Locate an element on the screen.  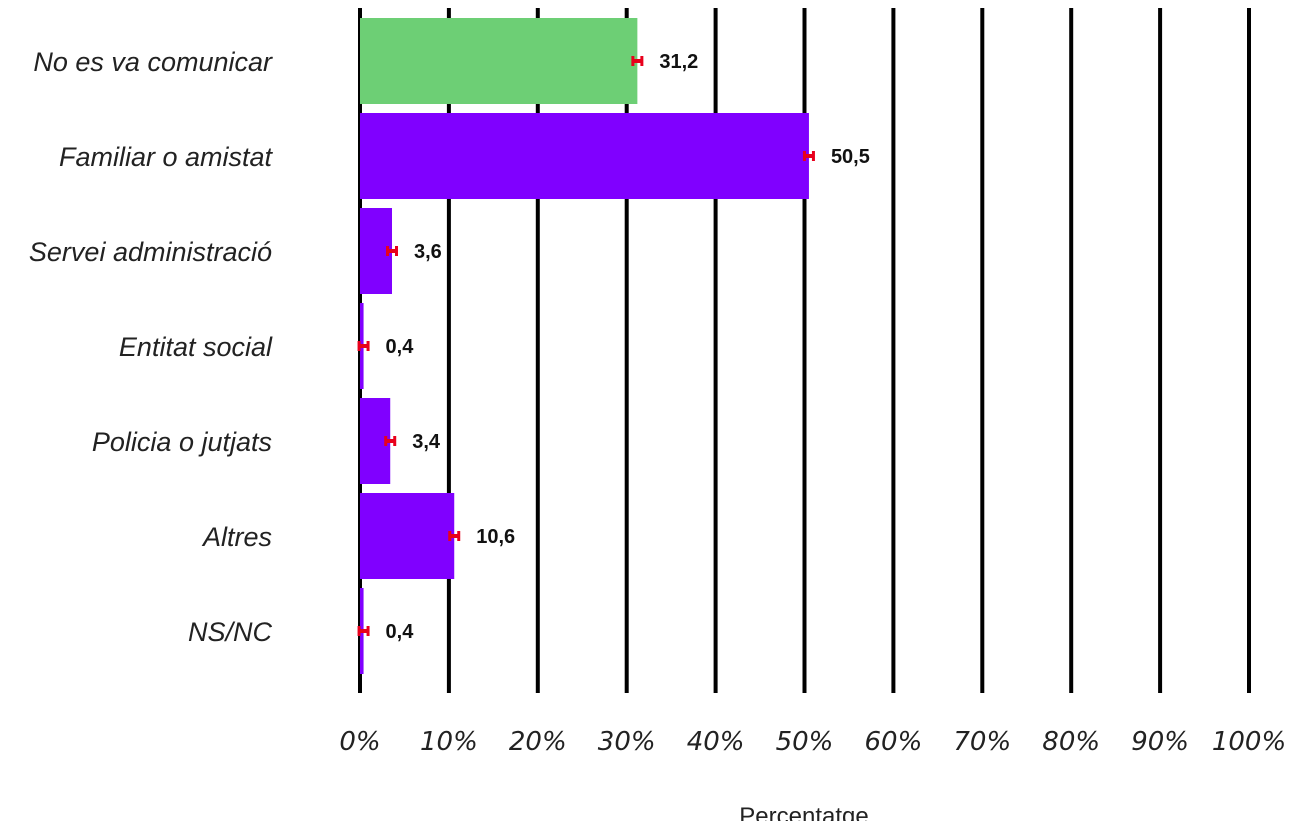
x-tick-label: 0% is located at coordinates (359, 742).